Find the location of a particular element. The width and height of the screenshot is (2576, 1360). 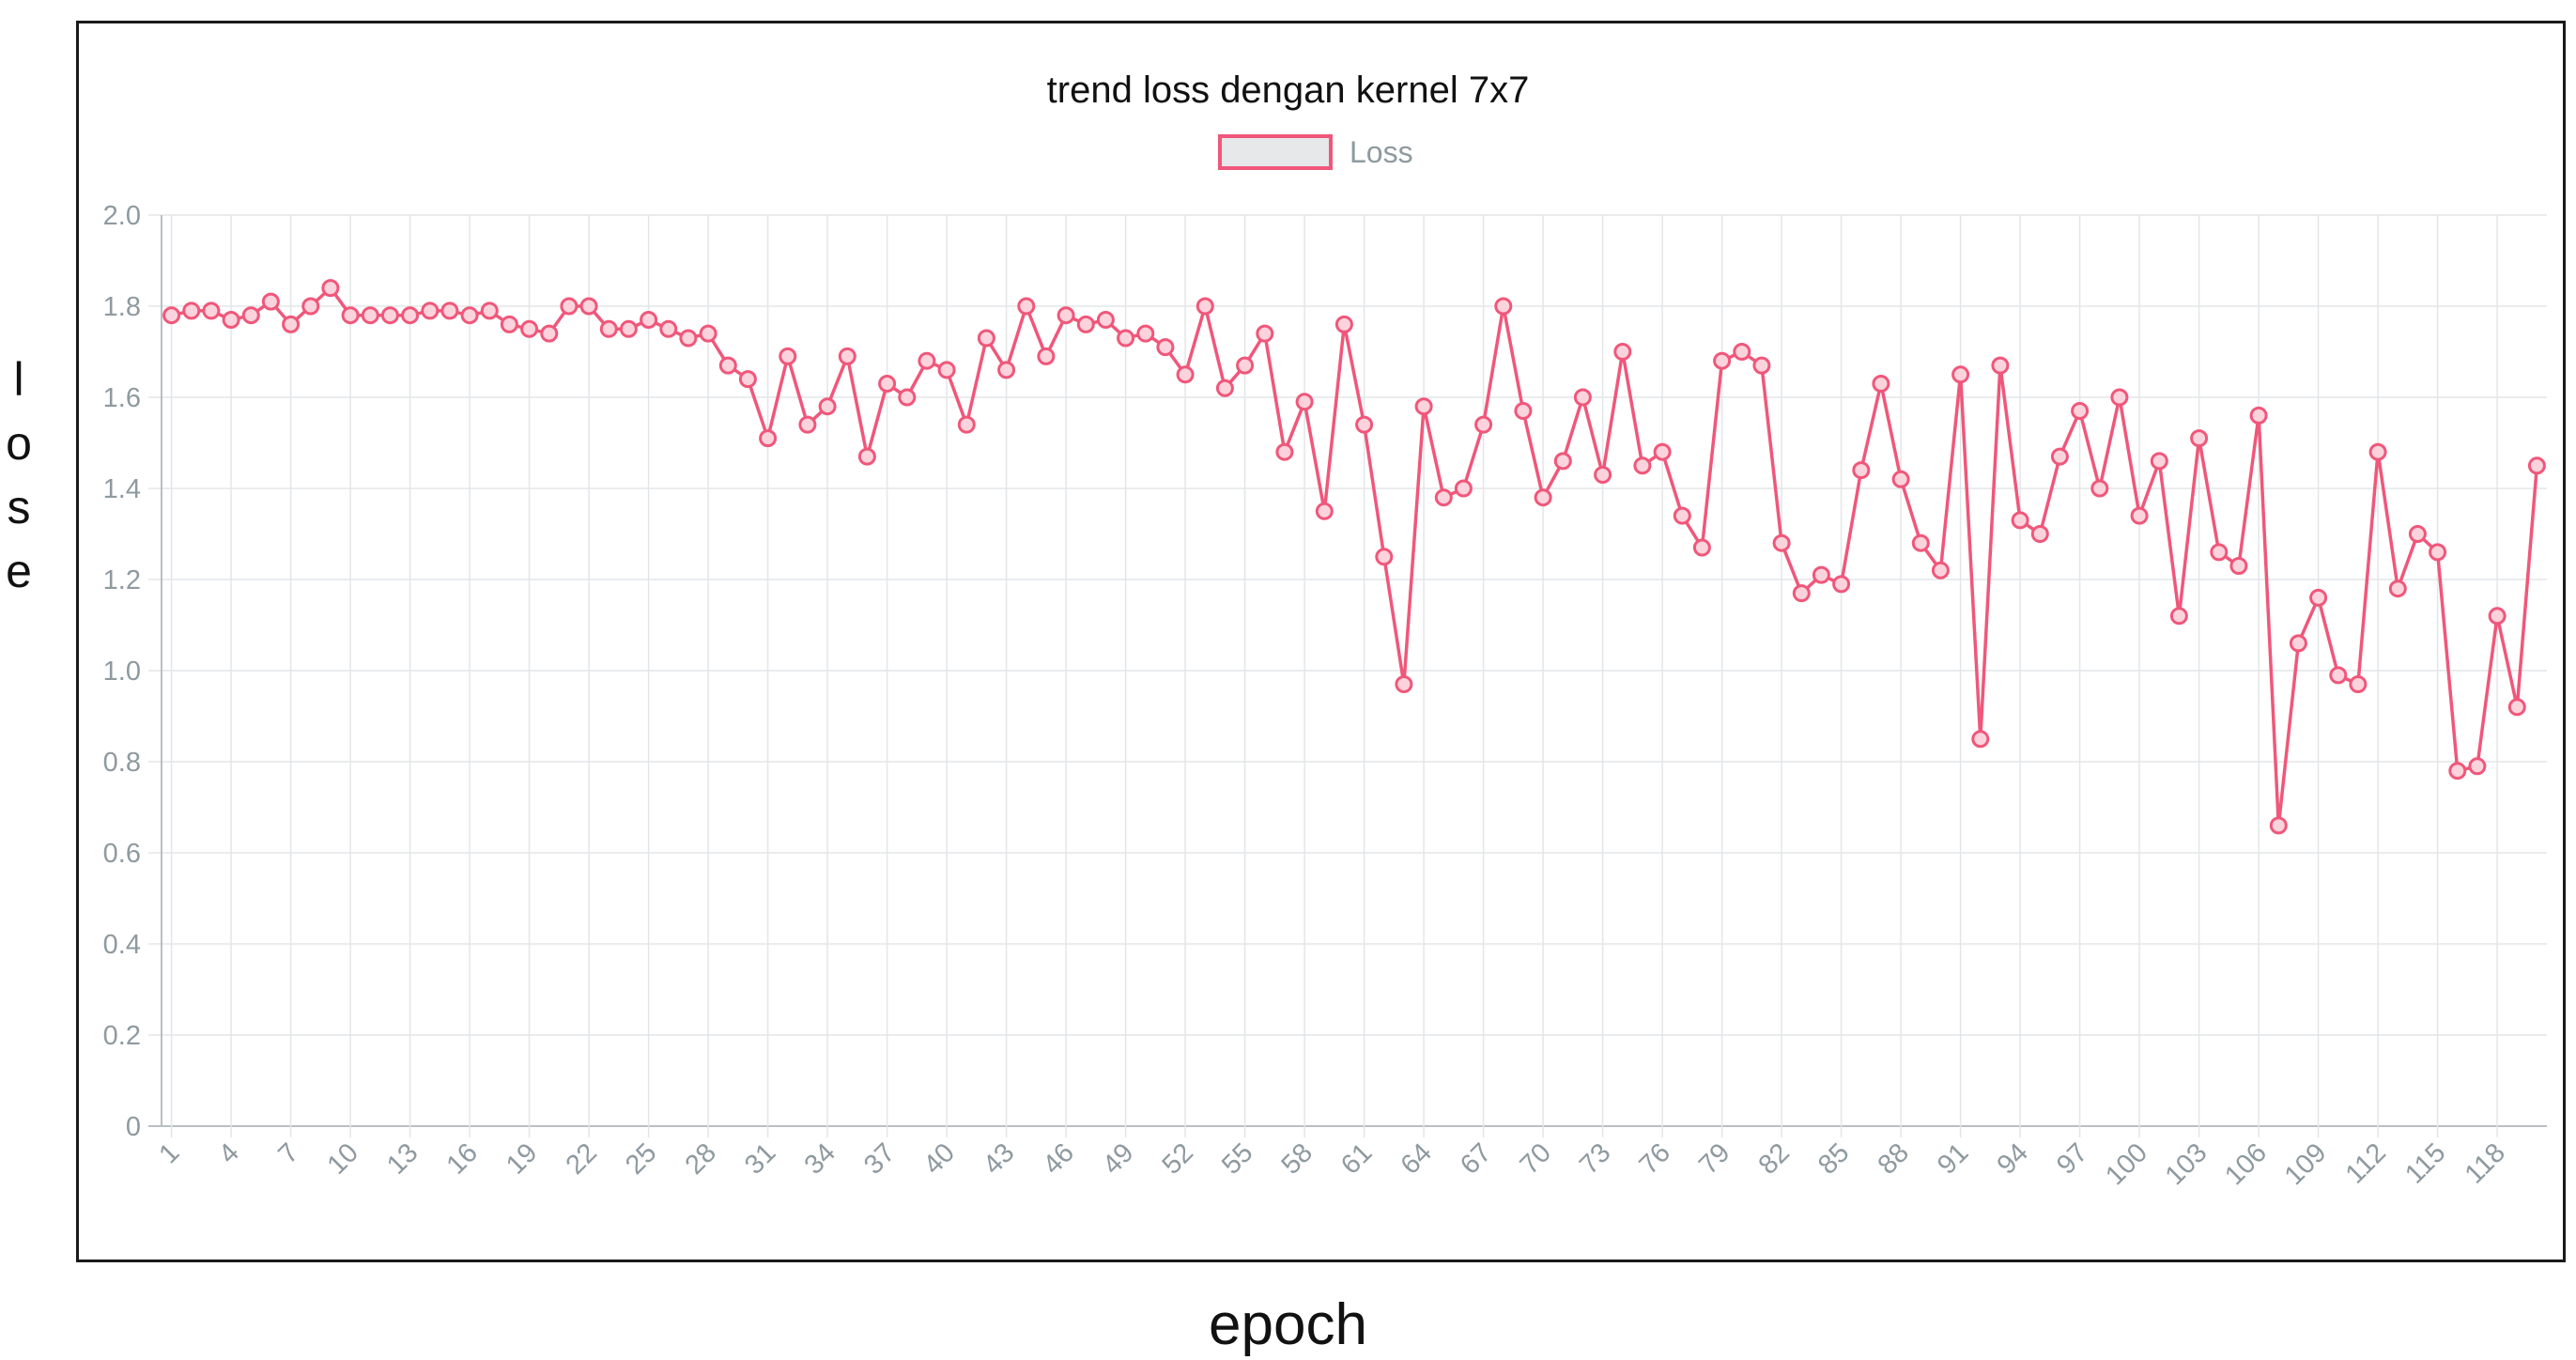

x-tick-label: 58 is located at coordinates (1297, 1158).